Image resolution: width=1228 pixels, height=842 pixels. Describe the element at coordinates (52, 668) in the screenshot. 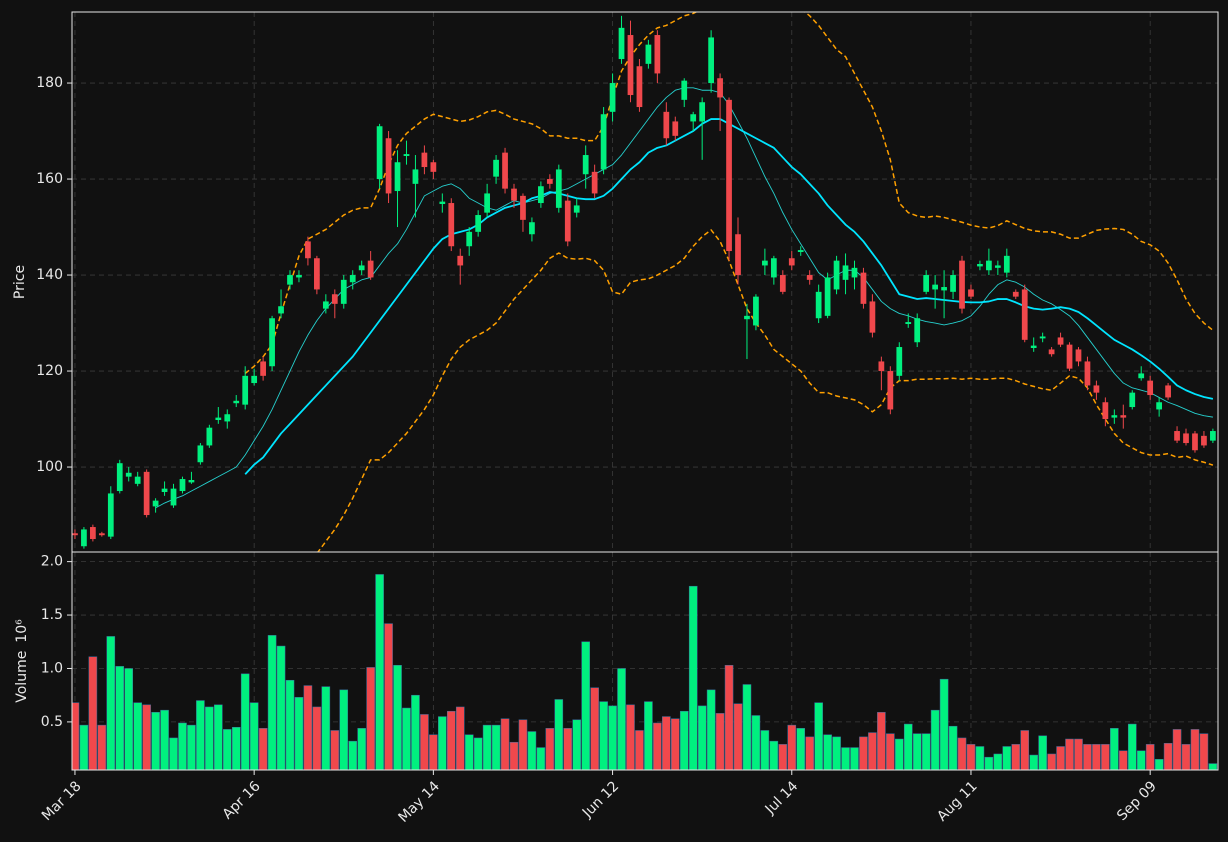

I see `y-tick-label: 1.0` at that location.